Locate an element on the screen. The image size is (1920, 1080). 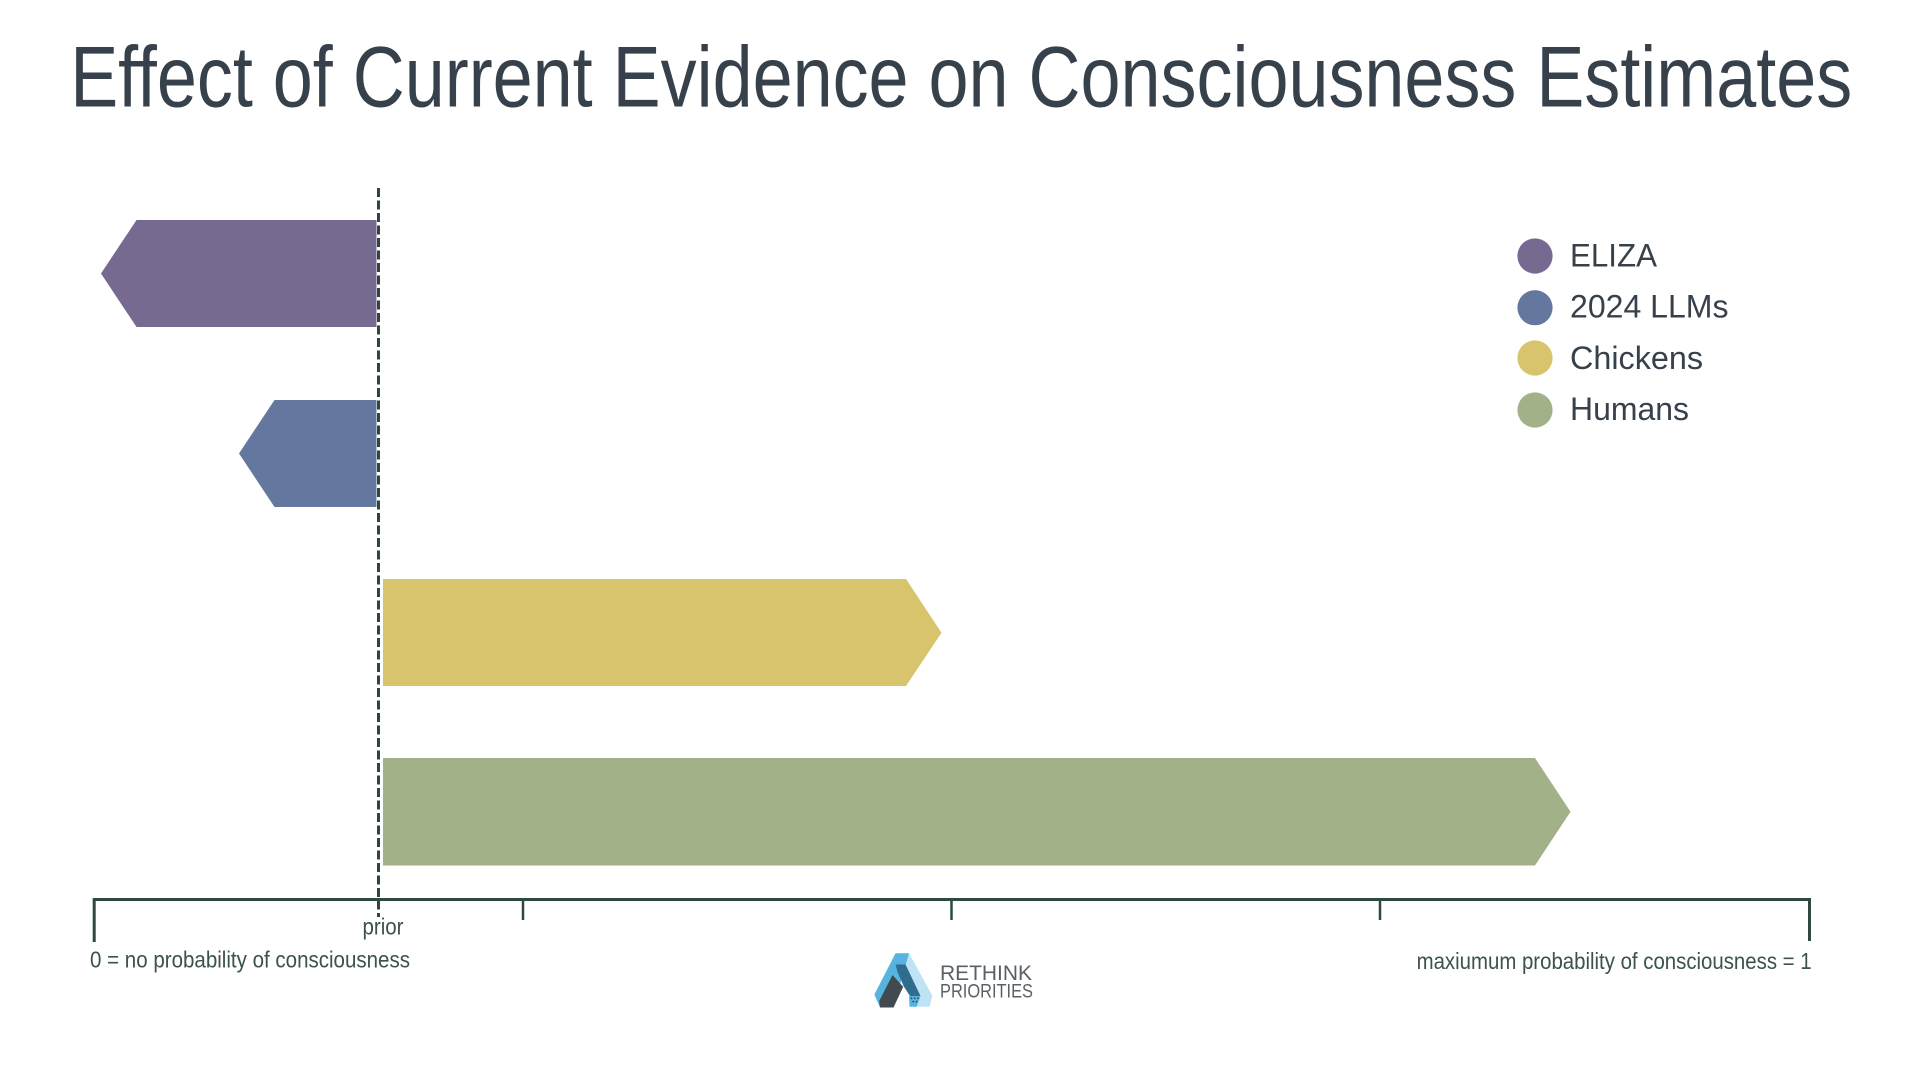
svg-text:0 = no probability of consciou: 0 = no probability of consciousness is located at coordinates (250, 960).